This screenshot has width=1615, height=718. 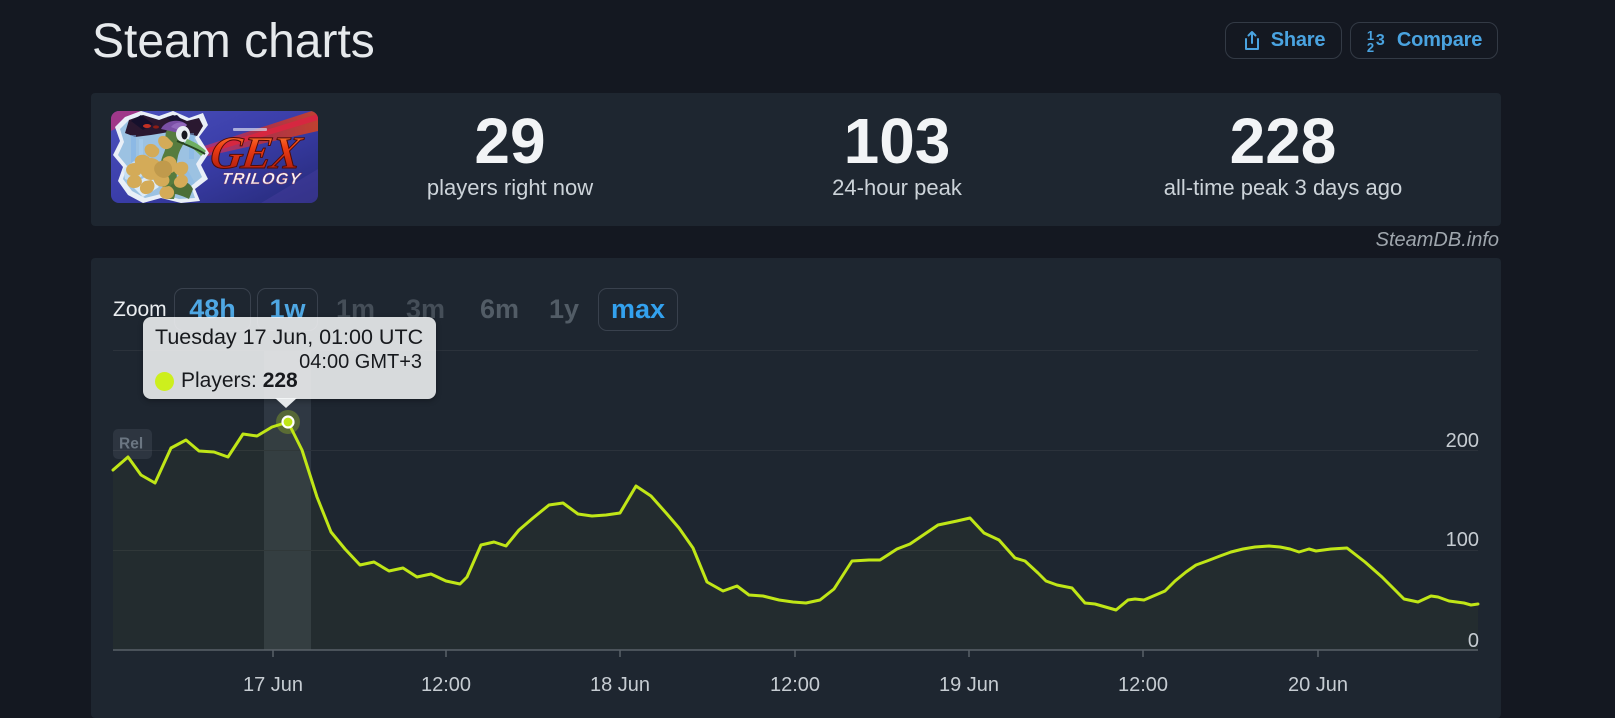 I want to click on svg-text: 18 Jun, so click(x=620, y=685).